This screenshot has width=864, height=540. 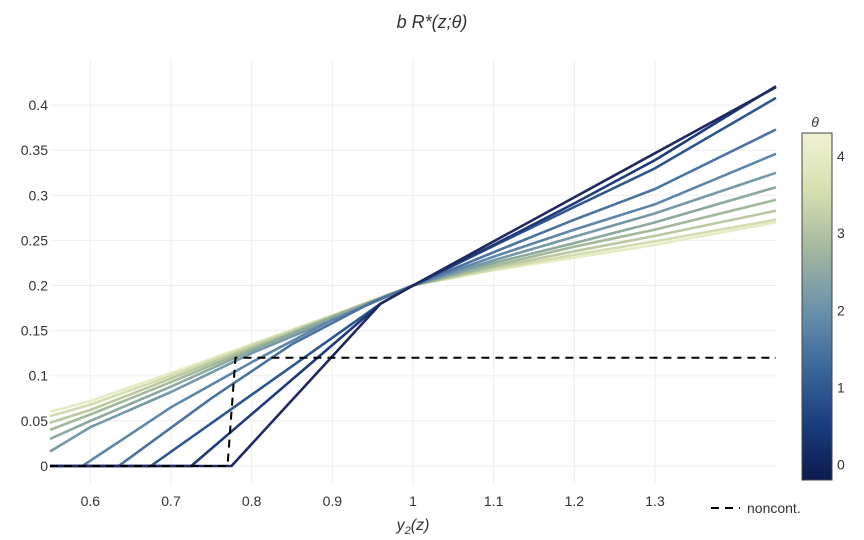 I want to click on x-axis-ticks: 0.6 0.7 0.8 0.9 1 1.1 1.2 1.3, so click(x=373, y=501).